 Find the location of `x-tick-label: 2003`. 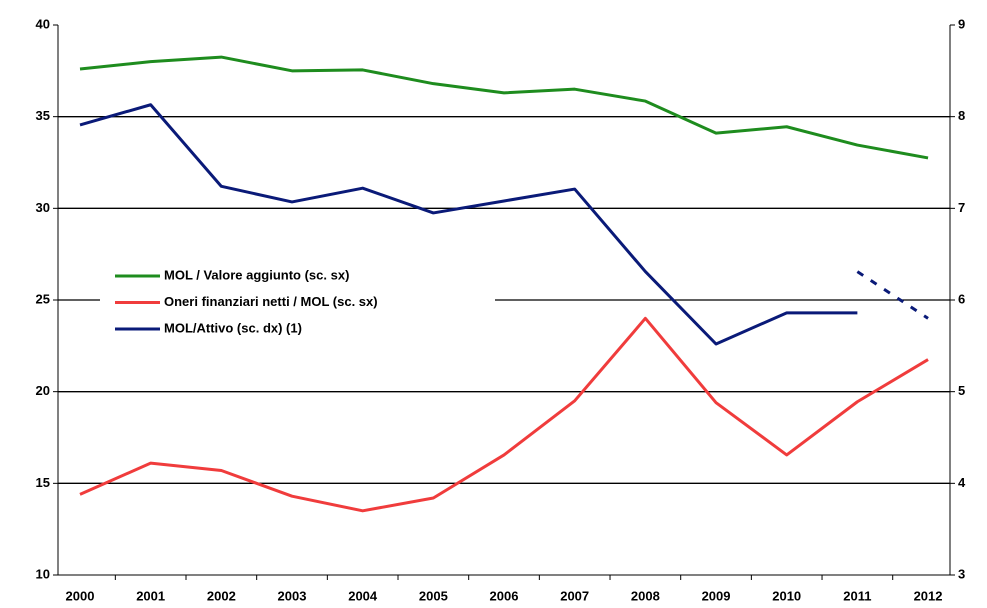

x-tick-label: 2003 is located at coordinates (292, 595).